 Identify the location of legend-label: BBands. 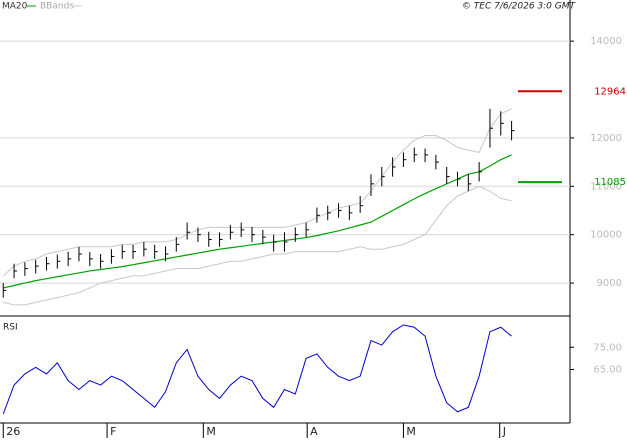
(57, 7).